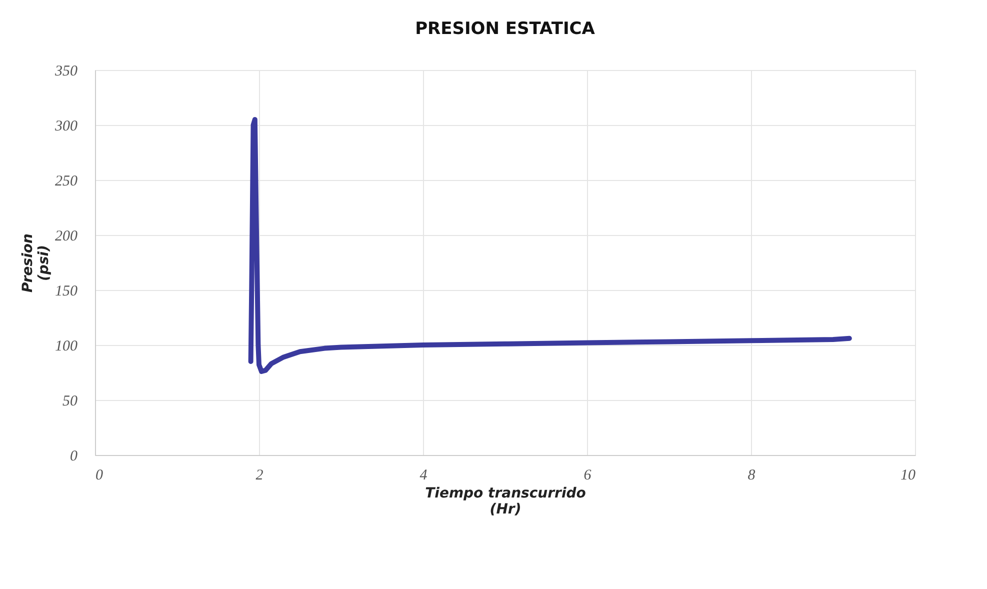 The width and height of the screenshot is (987, 589). What do you see at coordinates (424, 476) in the screenshot?
I see `x-tick-label: 4` at bounding box center [424, 476].